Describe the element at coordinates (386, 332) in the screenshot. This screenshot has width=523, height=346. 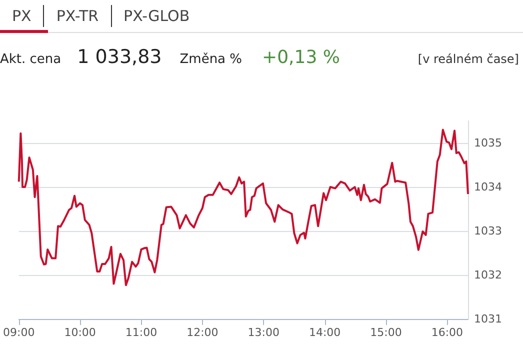
I see `x-tick-label: 15:00` at that location.